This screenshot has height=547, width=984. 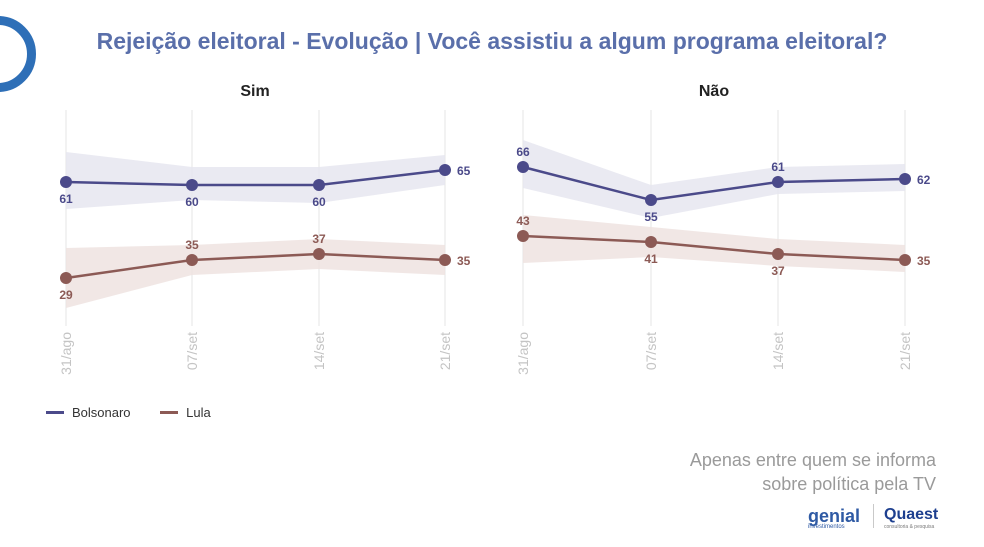 I want to click on panel-1-lula-band, so click(x=255, y=273).